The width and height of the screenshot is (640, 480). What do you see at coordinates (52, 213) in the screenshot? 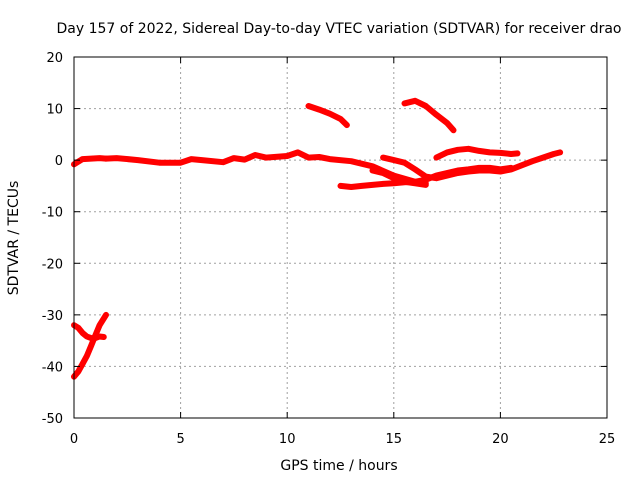
I see `y-tick-label: -10` at bounding box center [52, 213].